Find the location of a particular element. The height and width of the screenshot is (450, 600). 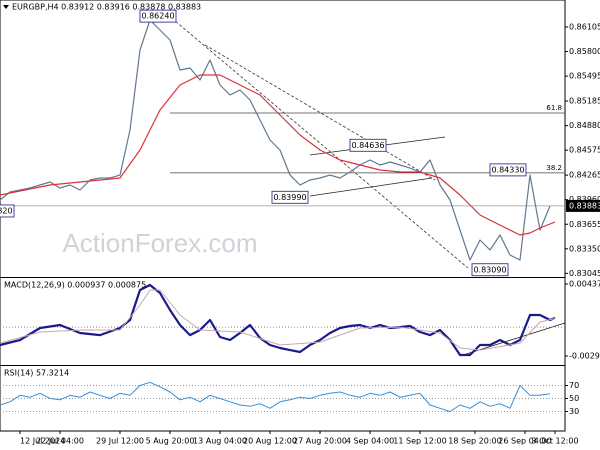

price-label: 0.84636 is located at coordinates (367, 145).